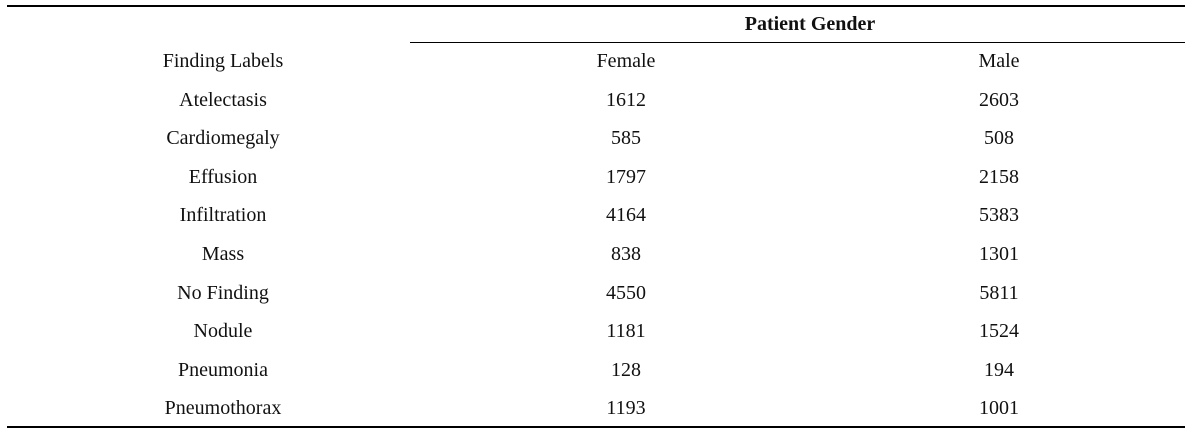 Image resolution: width=1192 pixels, height=434 pixels. Describe the element at coordinates (999, 215) in the screenshot. I see `male-count: 5383` at that location.